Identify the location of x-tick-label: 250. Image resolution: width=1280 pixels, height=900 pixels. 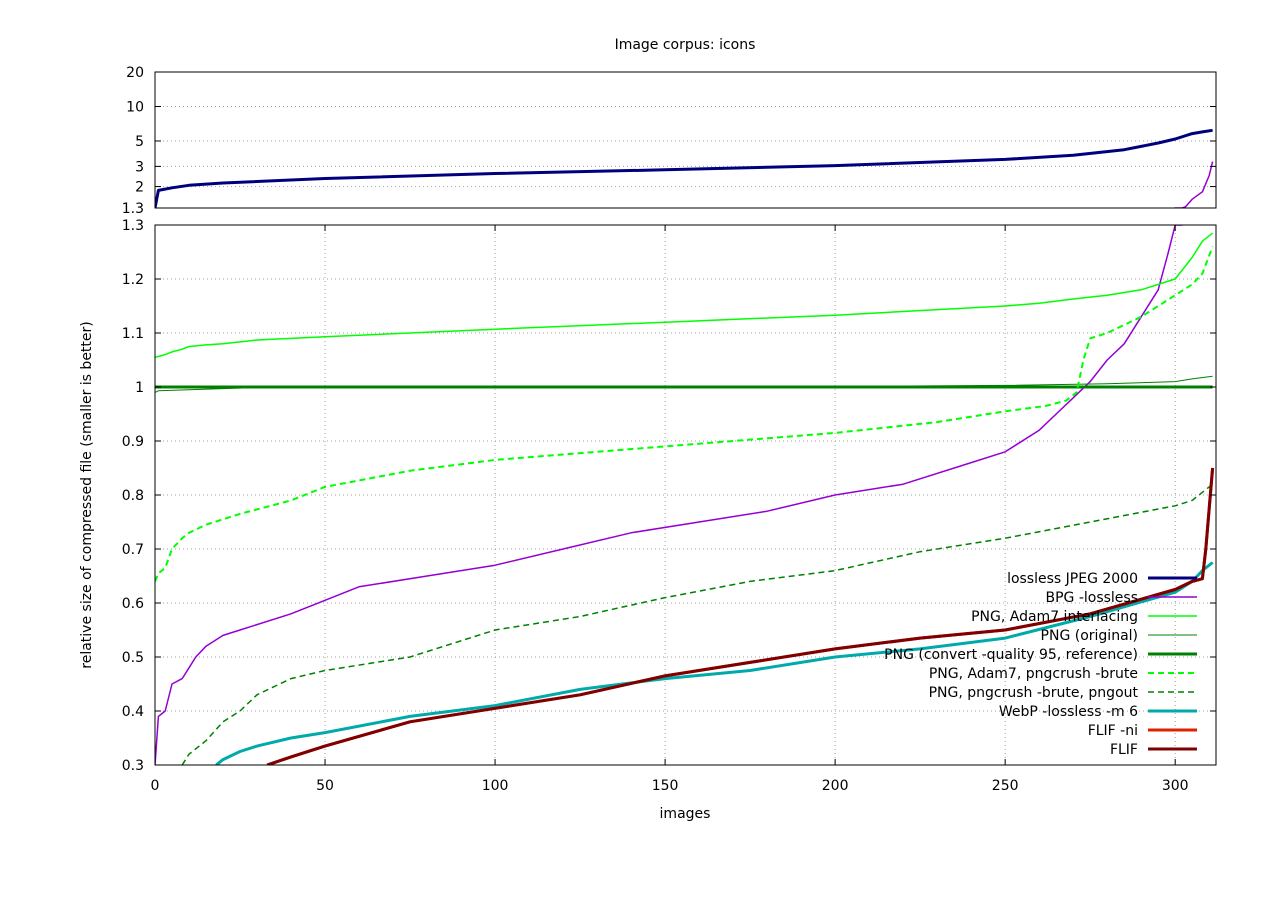
(1005, 786).